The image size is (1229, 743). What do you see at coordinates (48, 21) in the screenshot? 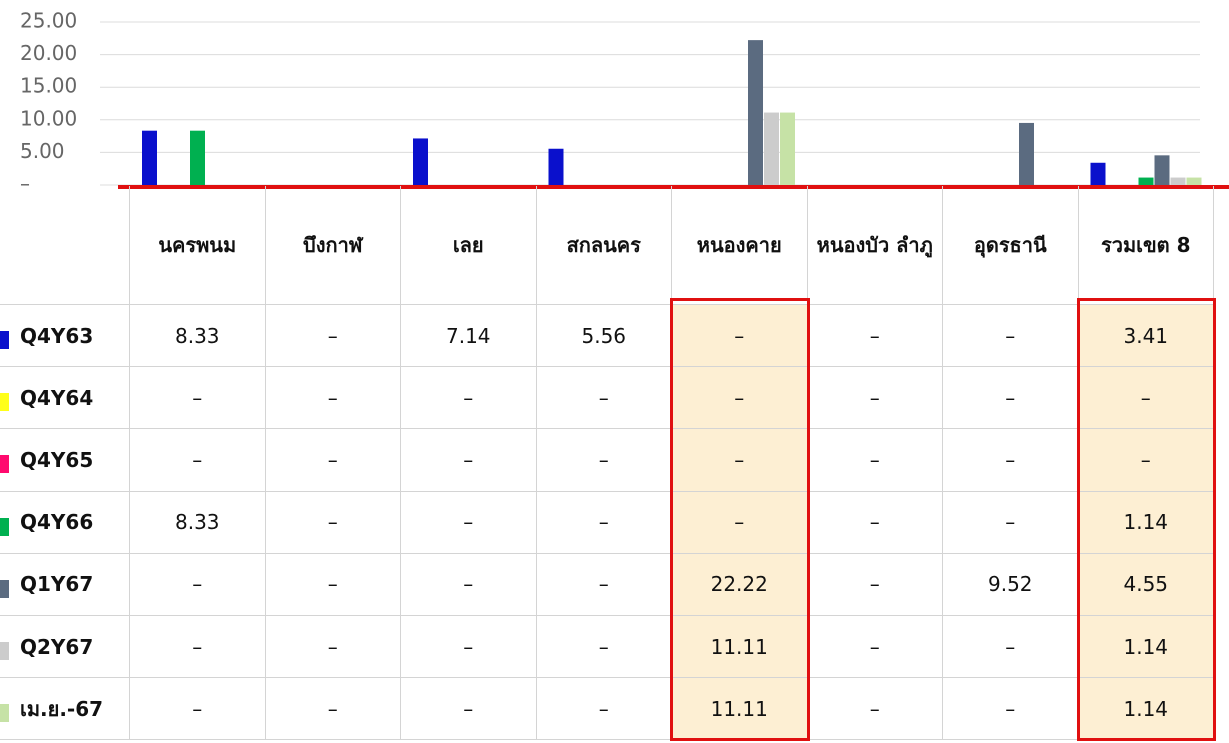
I see `y-tick-label: 25.00` at bounding box center [48, 21].